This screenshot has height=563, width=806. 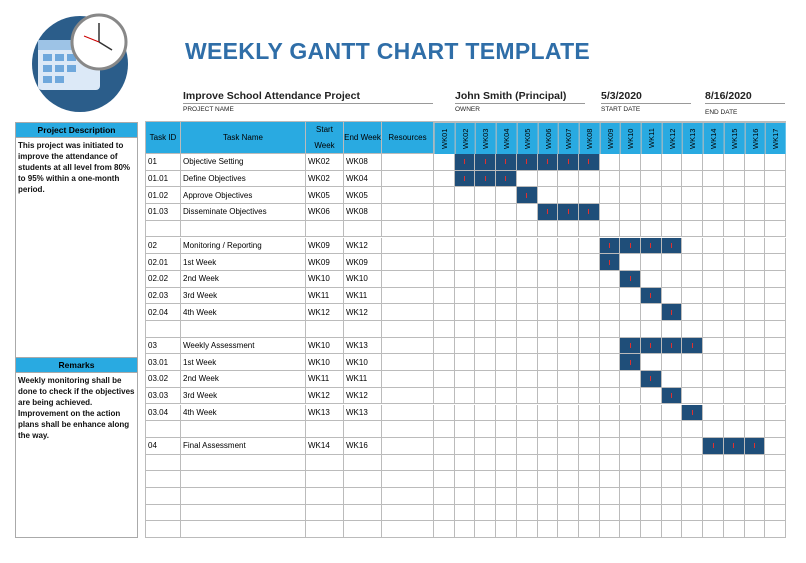 What do you see at coordinates (243, 363) in the screenshot?
I see `table-cell: 1st Week` at bounding box center [243, 363].